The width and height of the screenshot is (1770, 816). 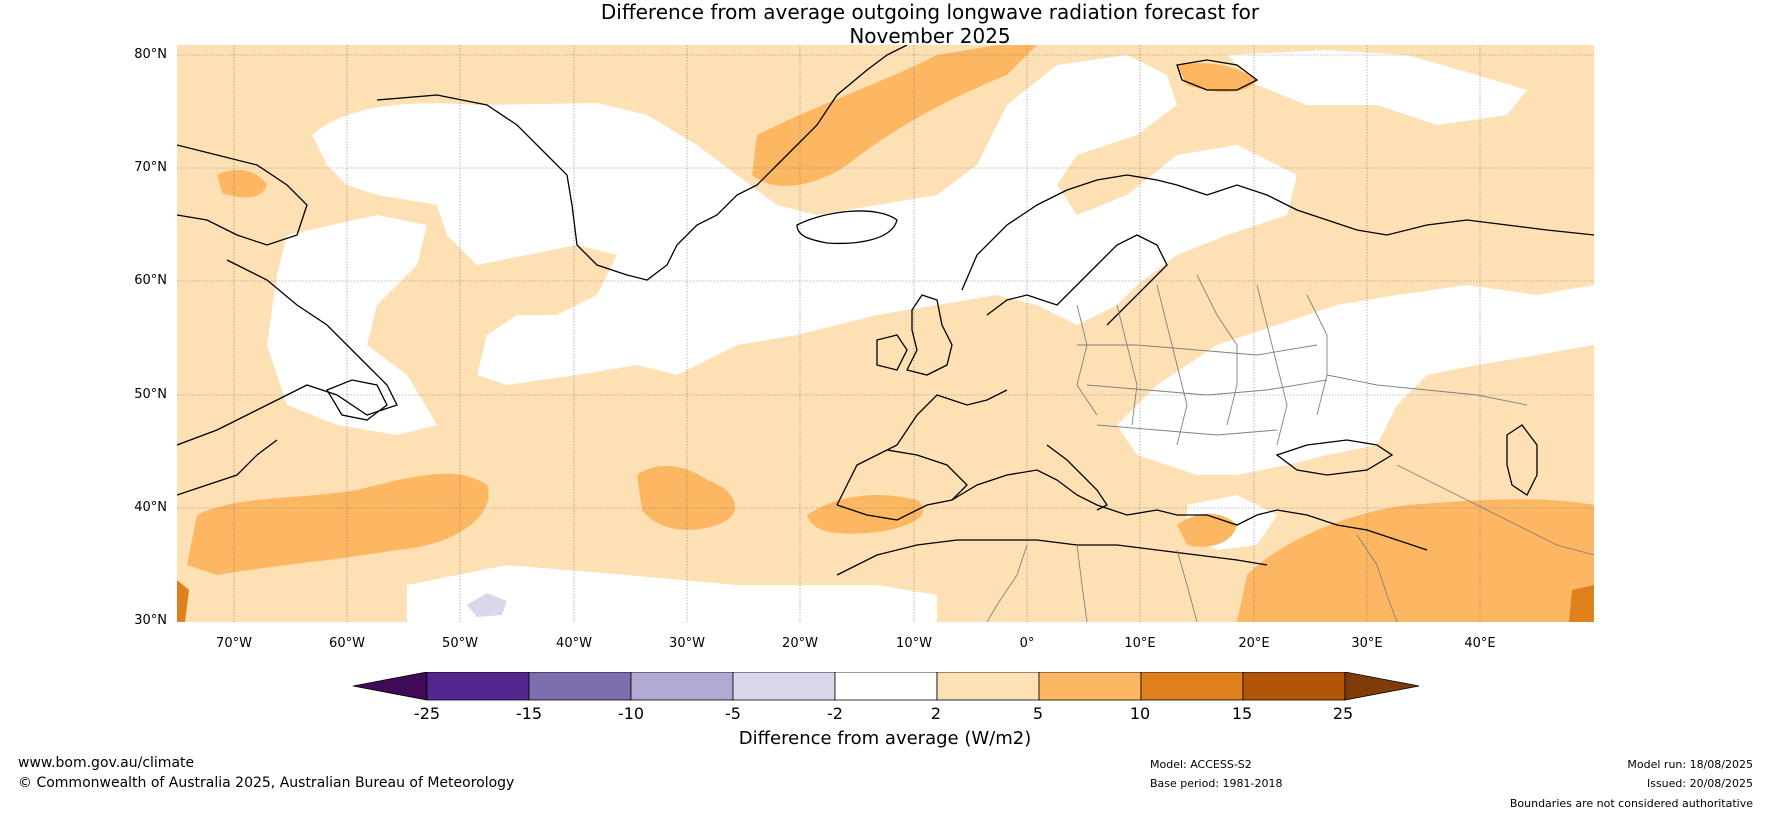 I want to click on lat-tick-80n: 80°N, so click(x=150, y=54).